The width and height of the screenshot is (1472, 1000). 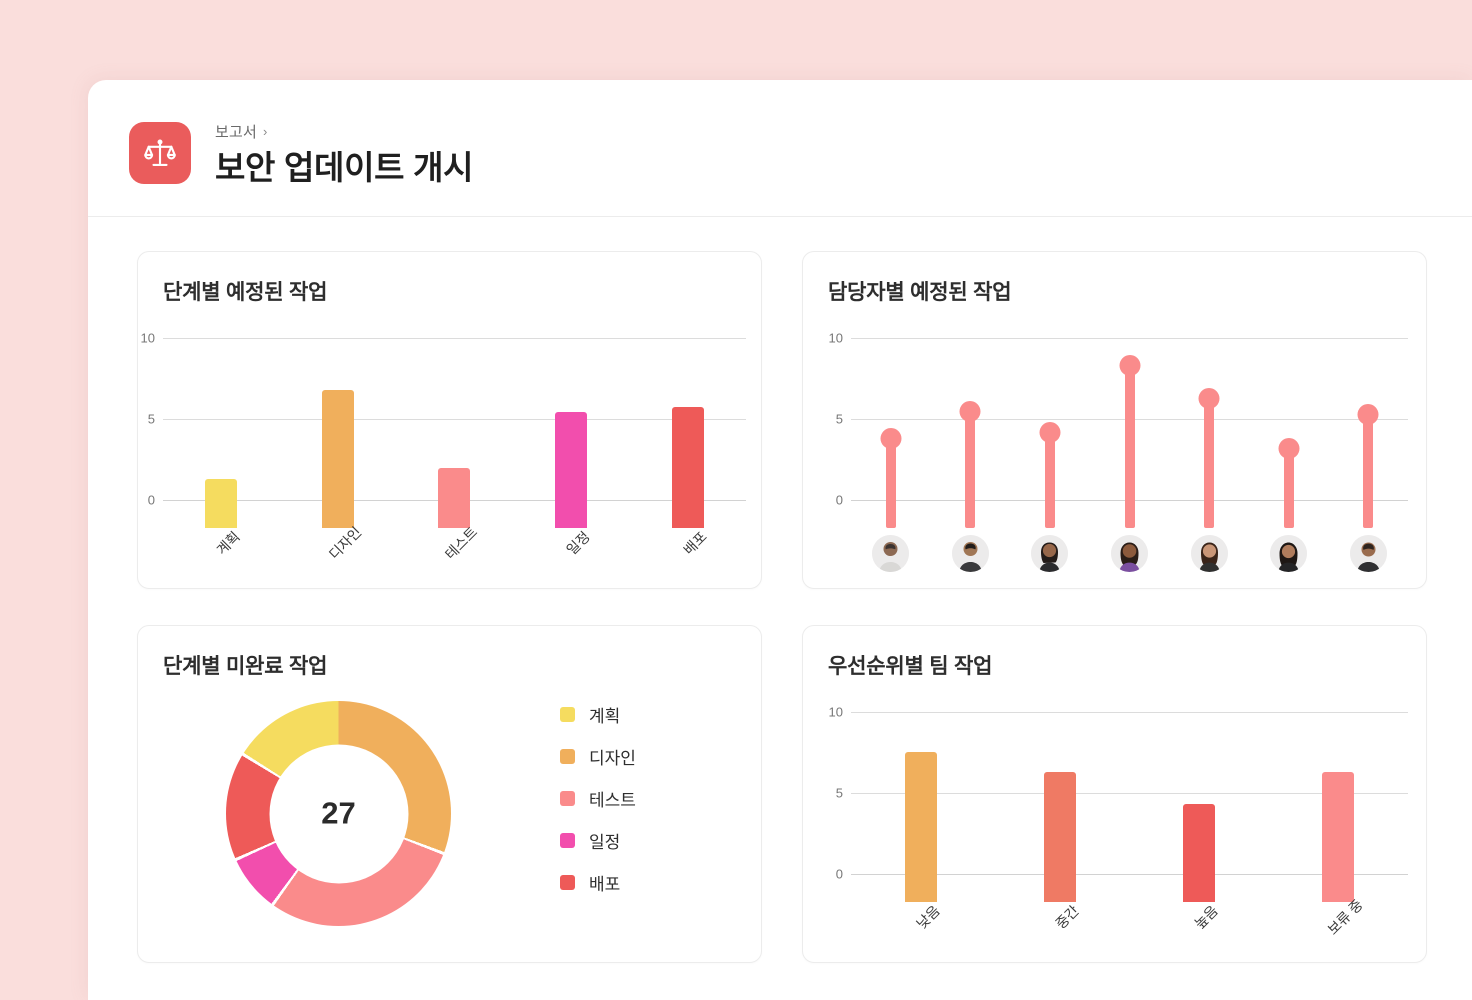 I want to click on xtick-label: 중간, so click(x=1067, y=917).